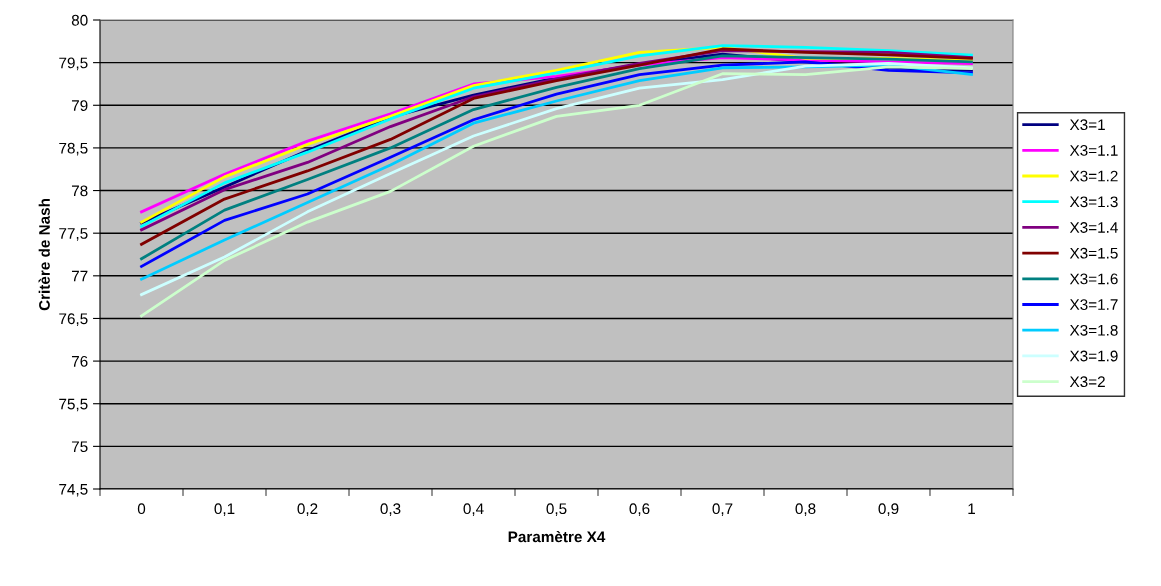 The width and height of the screenshot is (1161, 586). I want to click on x-tick-label: 0,8, so click(805, 509).